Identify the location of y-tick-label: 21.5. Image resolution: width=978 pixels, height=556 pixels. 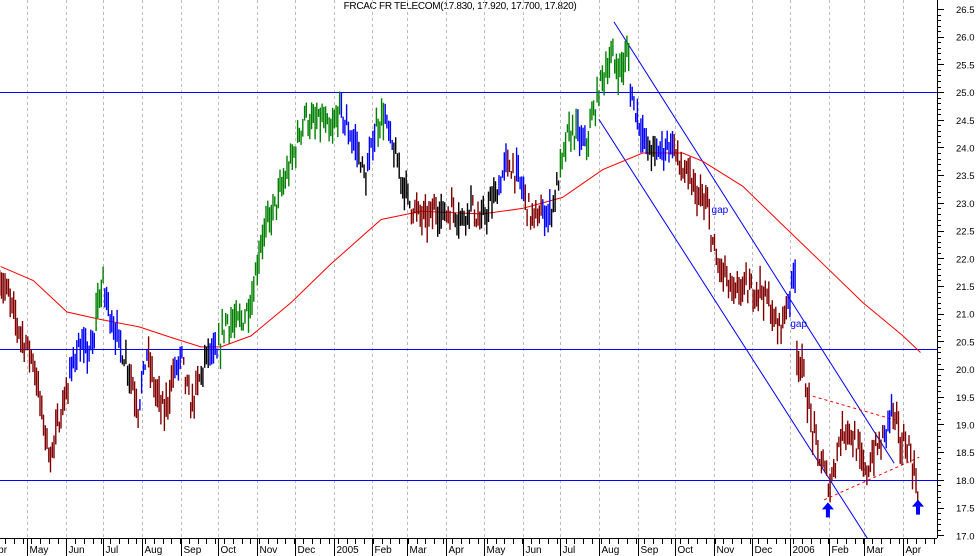
(965, 287).